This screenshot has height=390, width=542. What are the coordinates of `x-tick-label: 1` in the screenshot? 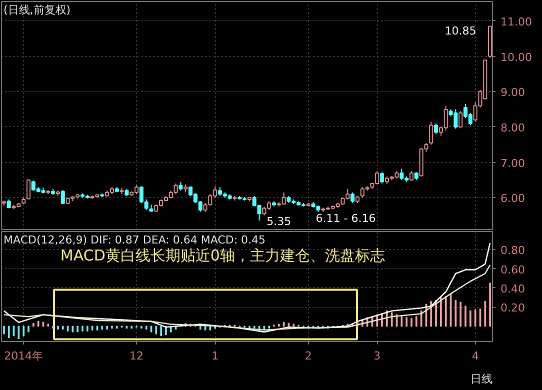 It's located at (215, 356).